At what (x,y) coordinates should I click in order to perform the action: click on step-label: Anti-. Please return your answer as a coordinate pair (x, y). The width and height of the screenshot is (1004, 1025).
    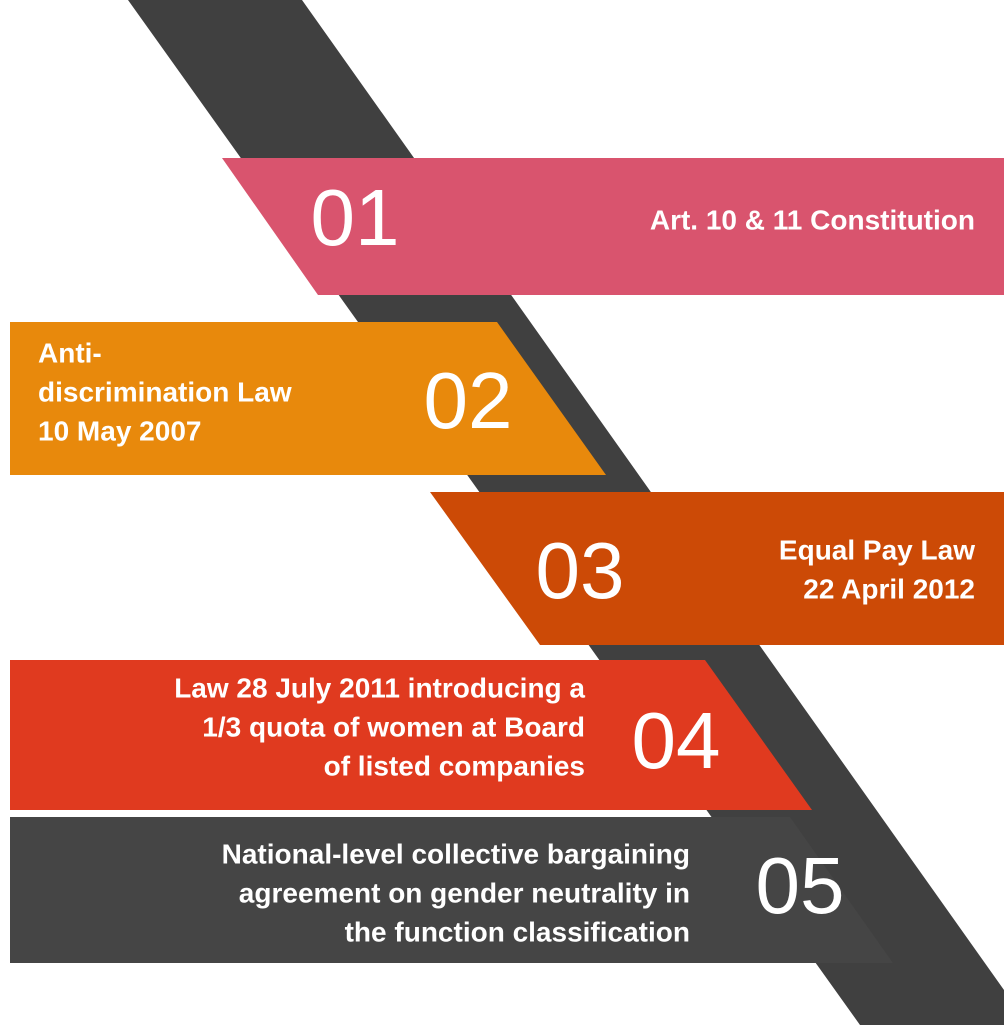
    Looking at the image, I should click on (70, 352).